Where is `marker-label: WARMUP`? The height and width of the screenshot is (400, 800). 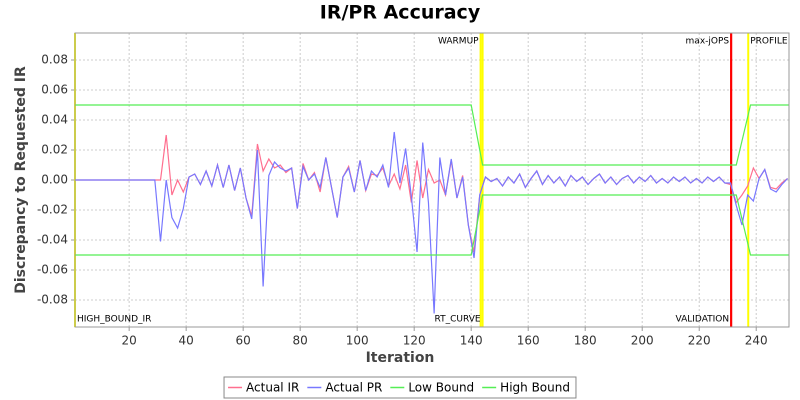 marker-label: WARMUP is located at coordinates (458, 42).